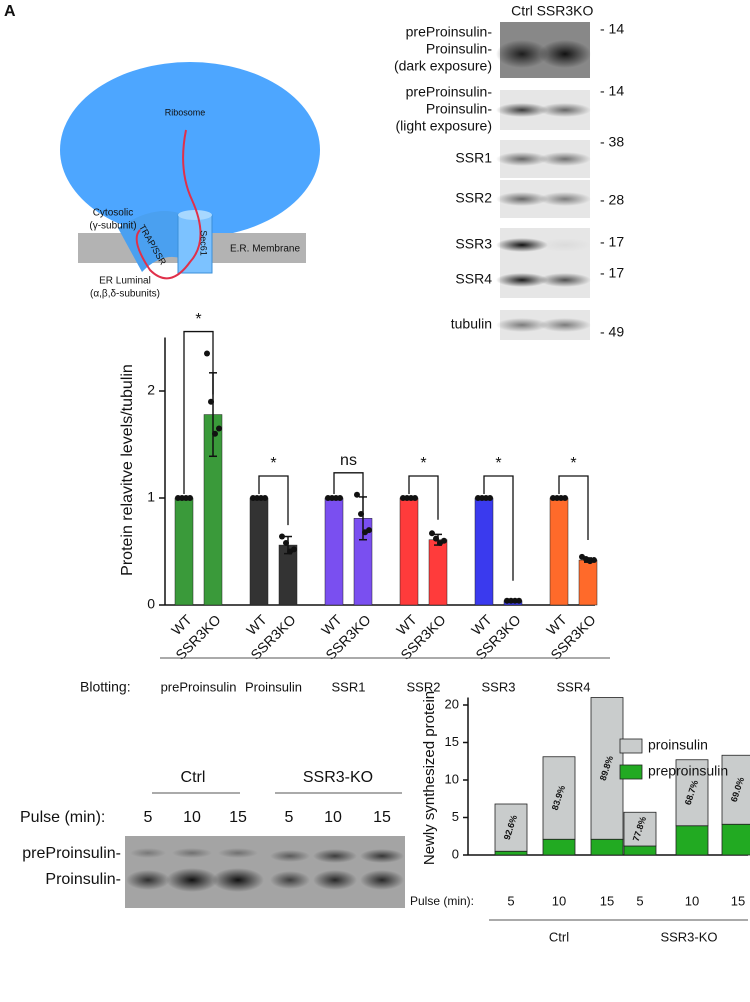 This screenshot has width=750, height=1002. What do you see at coordinates (349, 686) in the screenshot?
I see `group-label: SSR1` at bounding box center [349, 686].